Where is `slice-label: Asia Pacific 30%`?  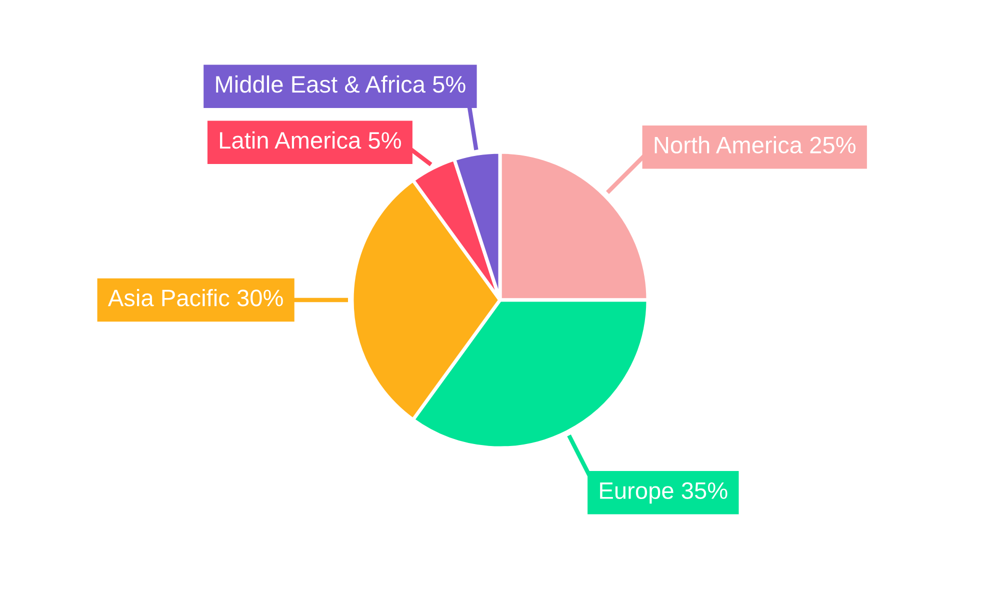 slice-label: Asia Pacific 30% is located at coordinates (195, 297).